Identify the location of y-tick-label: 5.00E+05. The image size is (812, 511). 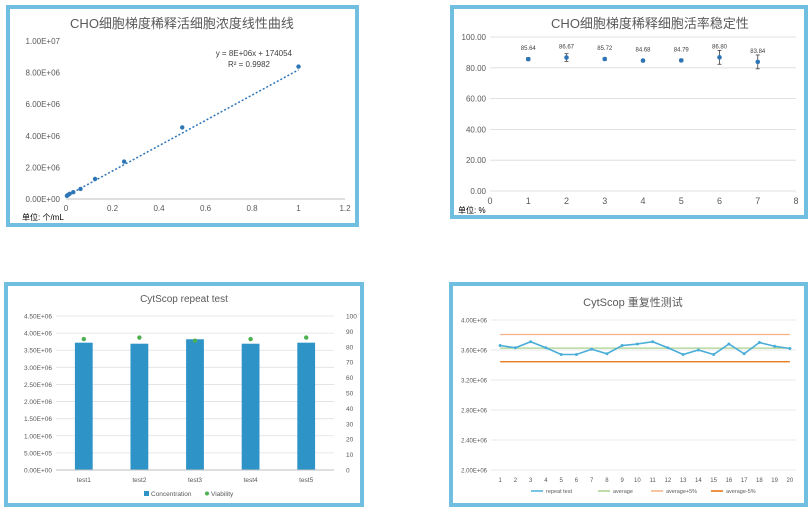
(38, 453).